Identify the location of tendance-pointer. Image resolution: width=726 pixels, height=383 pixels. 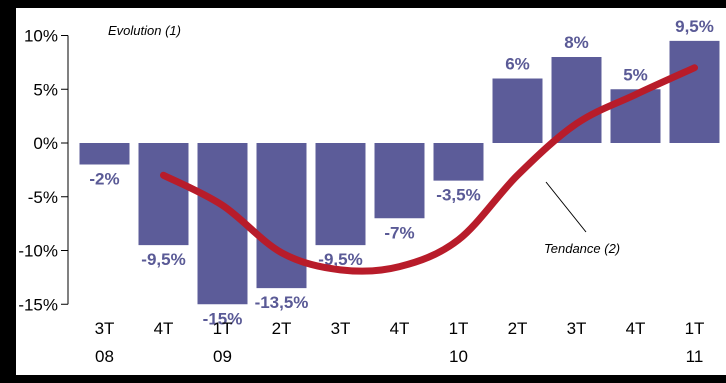
(566, 207).